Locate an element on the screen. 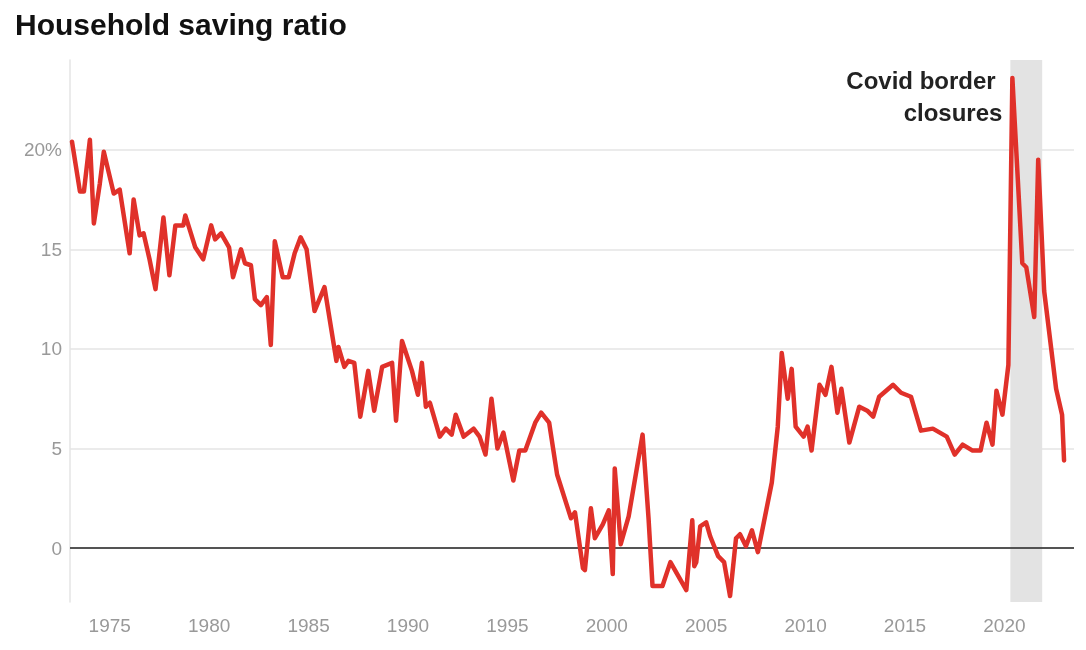 The image size is (1086, 650). y-tick-label: 0 is located at coordinates (56, 548).